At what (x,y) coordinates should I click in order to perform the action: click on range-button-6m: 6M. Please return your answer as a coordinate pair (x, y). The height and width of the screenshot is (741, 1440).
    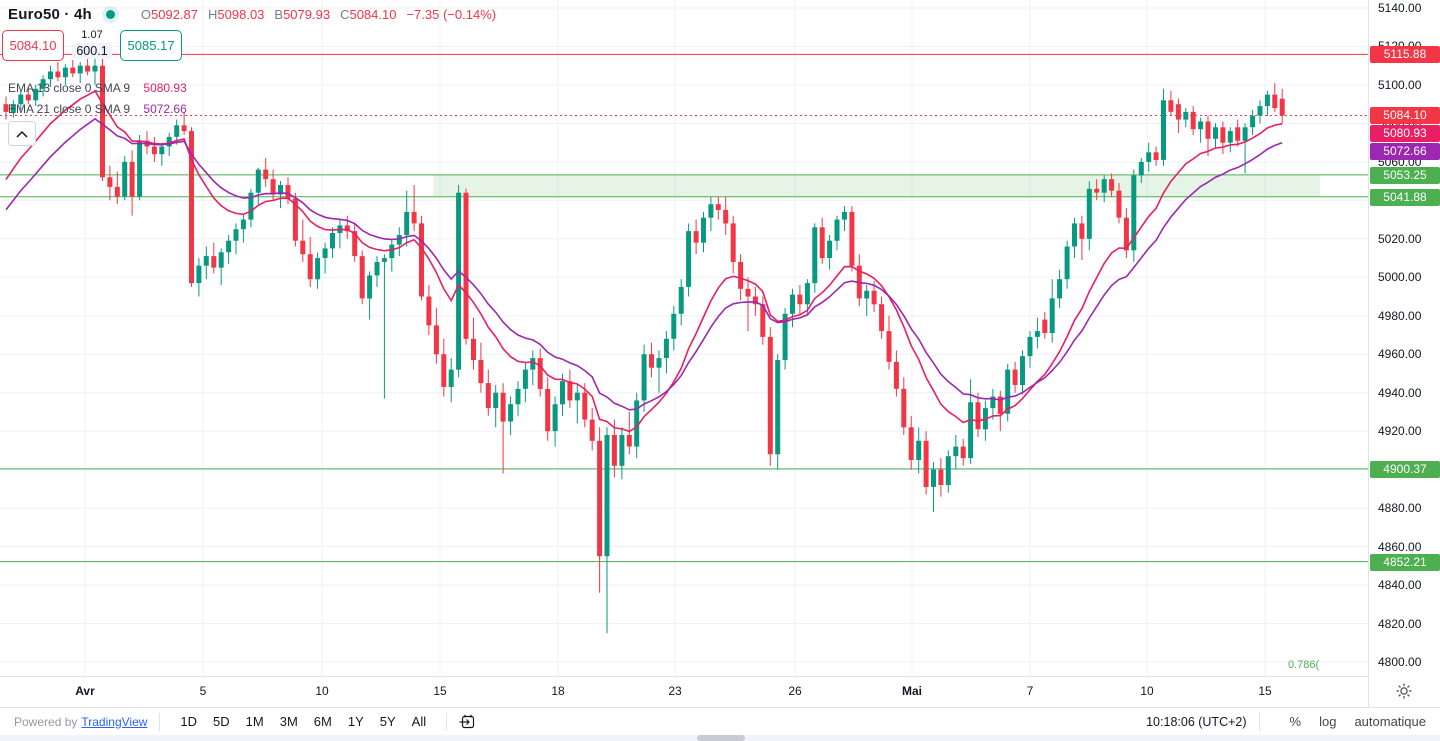
    Looking at the image, I should click on (322, 721).